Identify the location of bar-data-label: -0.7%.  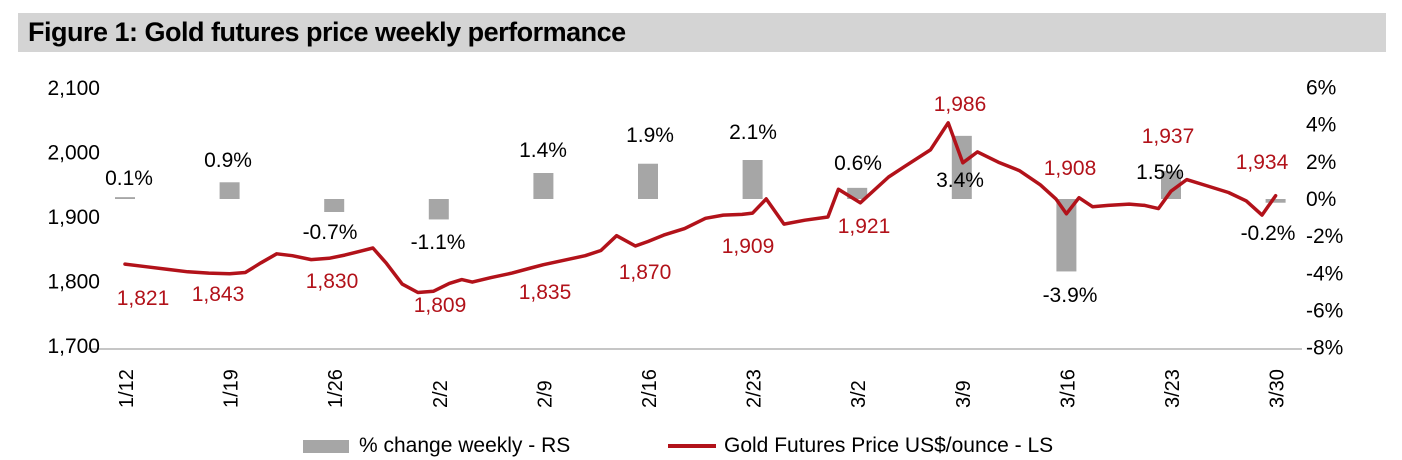
(330, 232).